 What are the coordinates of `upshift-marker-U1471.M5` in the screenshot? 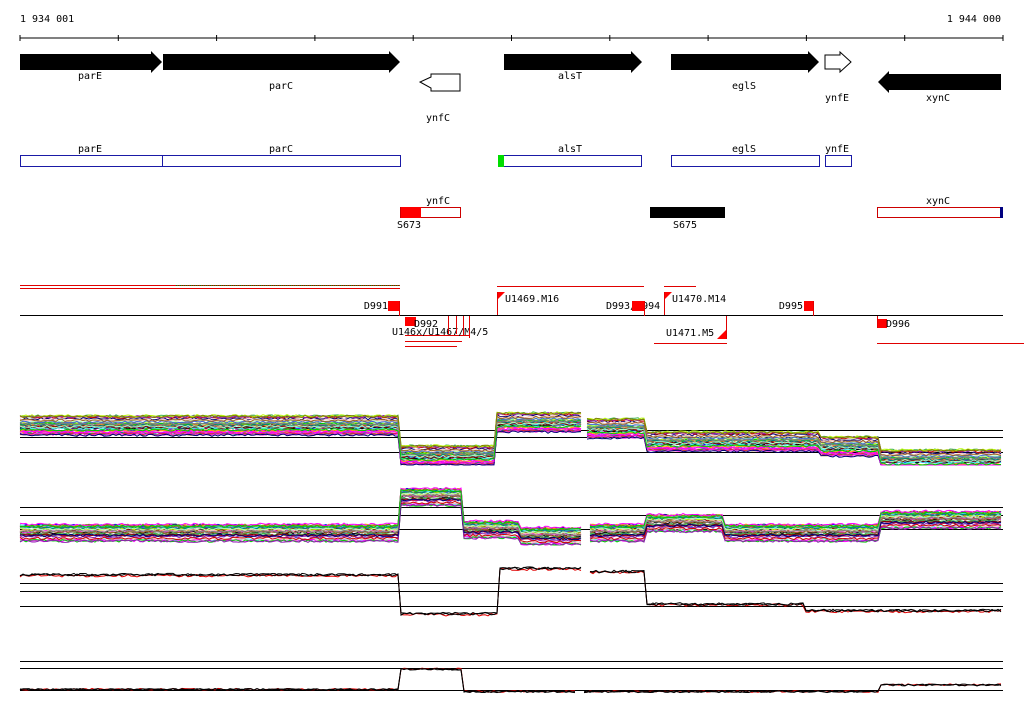 It's located at (721, 334).